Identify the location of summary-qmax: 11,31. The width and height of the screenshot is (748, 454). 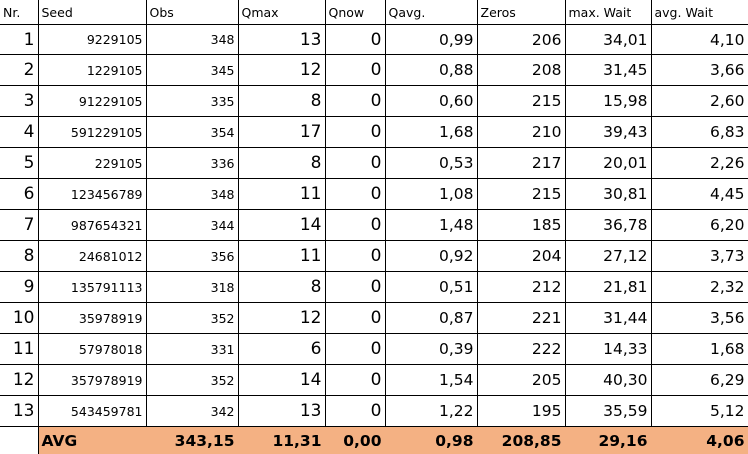
(281, 440).